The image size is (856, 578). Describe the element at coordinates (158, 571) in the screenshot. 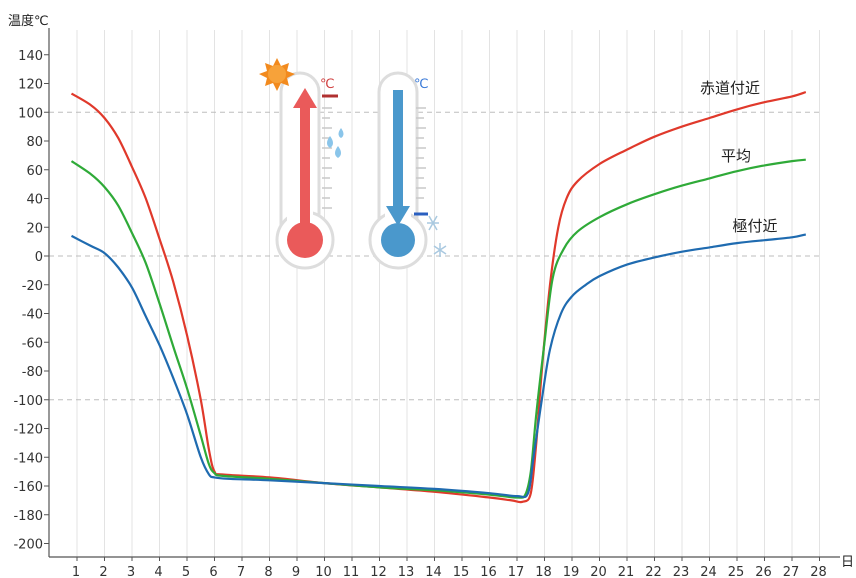

I see `x-tick-label: 4` at that location.